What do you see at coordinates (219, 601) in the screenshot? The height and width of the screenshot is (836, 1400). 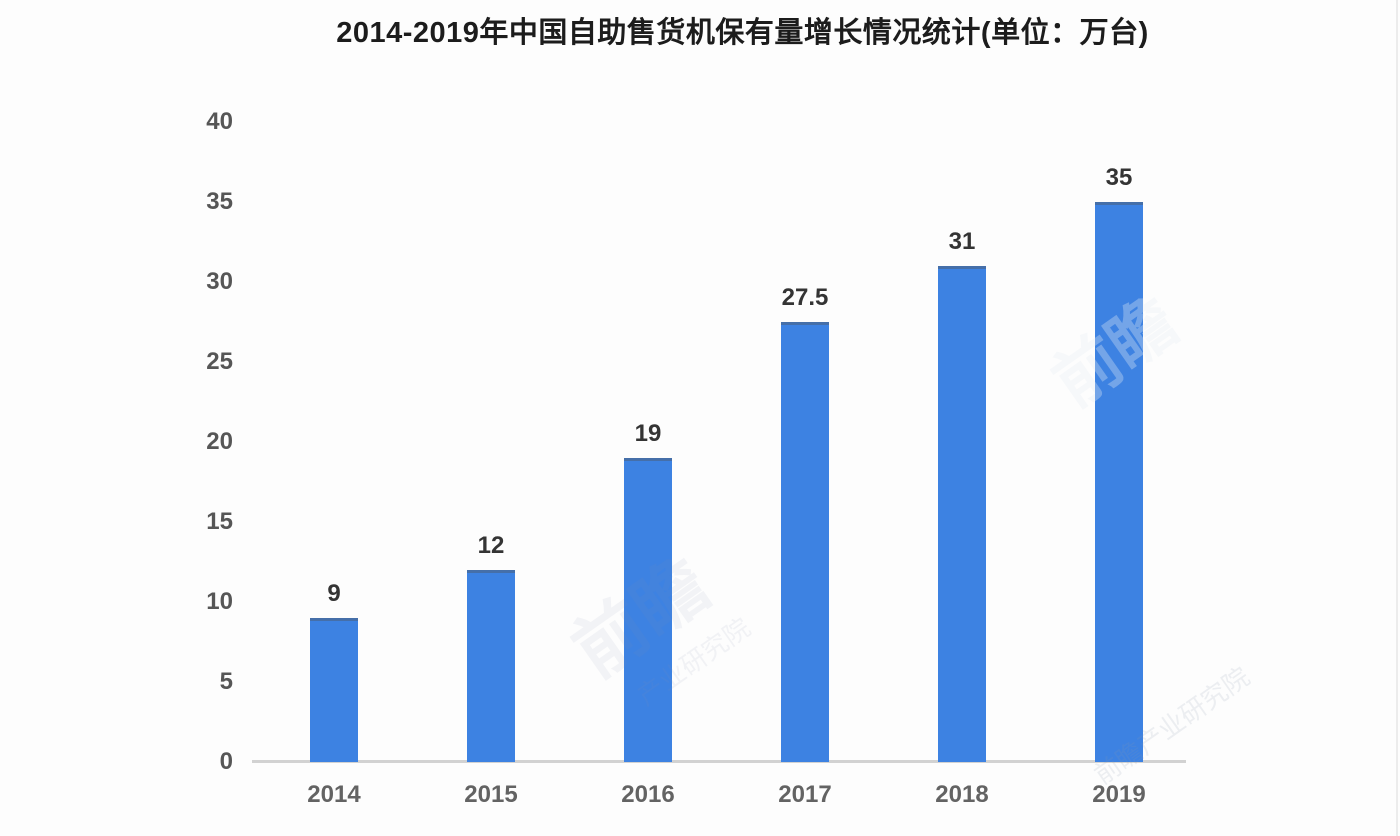 I see `y-axis-tick-label: 10` at bounding box center [219, 601].